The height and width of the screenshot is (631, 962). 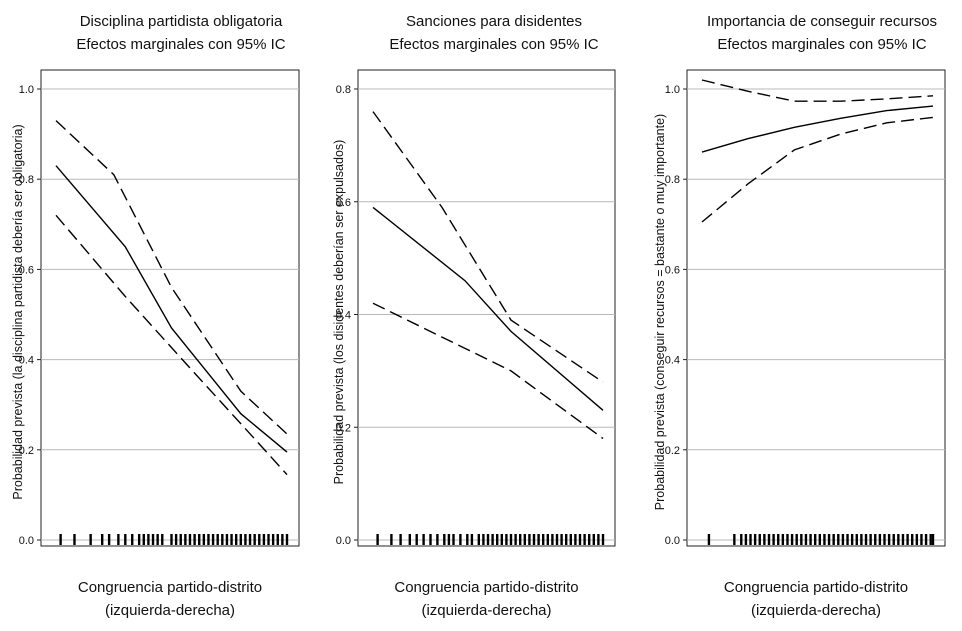 What do you see at coordinates (494, 21) in the screenshot?
I see `chart-title: Sanciones para disidentes` at bounding box center [494, 21].